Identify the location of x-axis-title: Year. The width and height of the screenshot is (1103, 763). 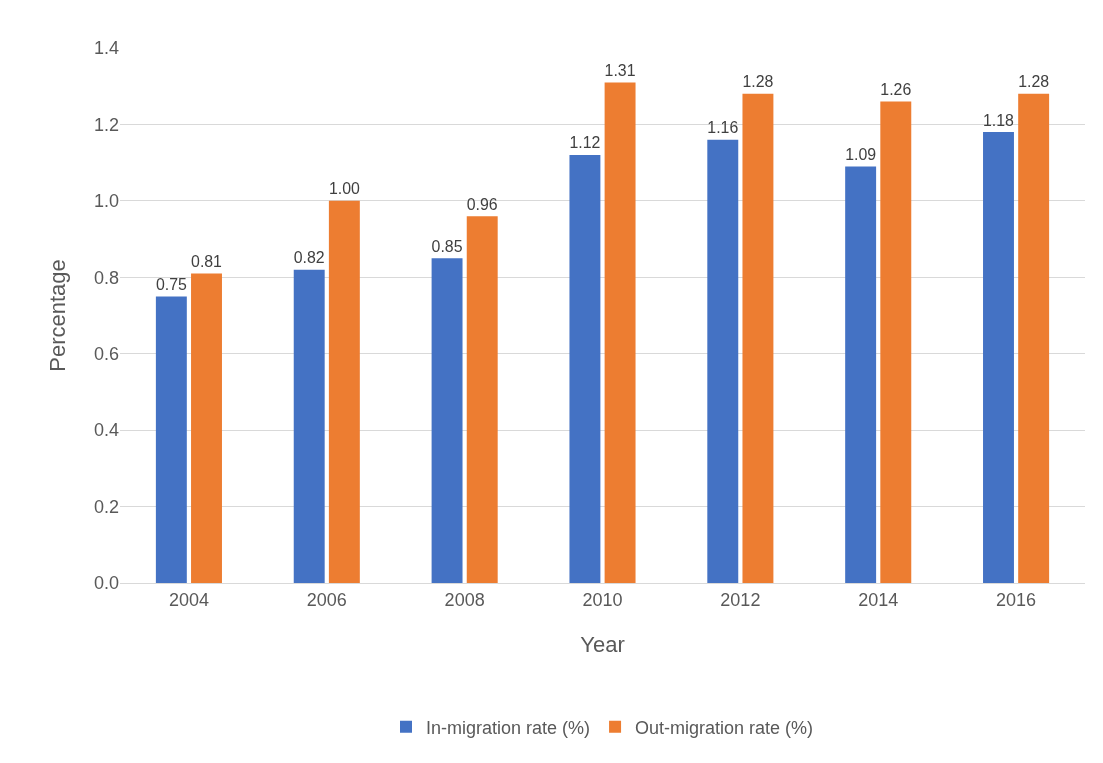
(602, 645).